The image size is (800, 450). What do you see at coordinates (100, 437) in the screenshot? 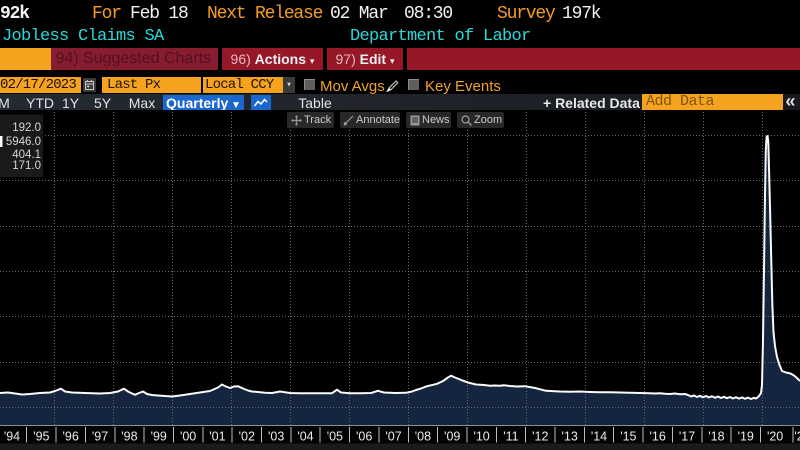
I see `svg-text: '97` at bounding box center [100, 437].